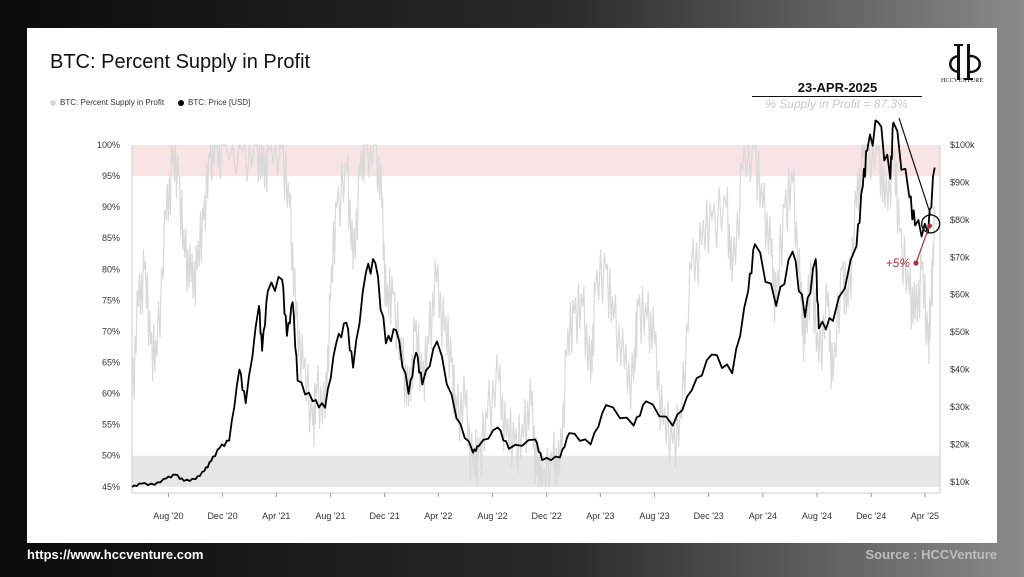 This screenshot has width=1024, height=577. Describe the element at coordinates (837, 87) in the screenshot. I see `callout-date: 23-APR-2025` at that location.